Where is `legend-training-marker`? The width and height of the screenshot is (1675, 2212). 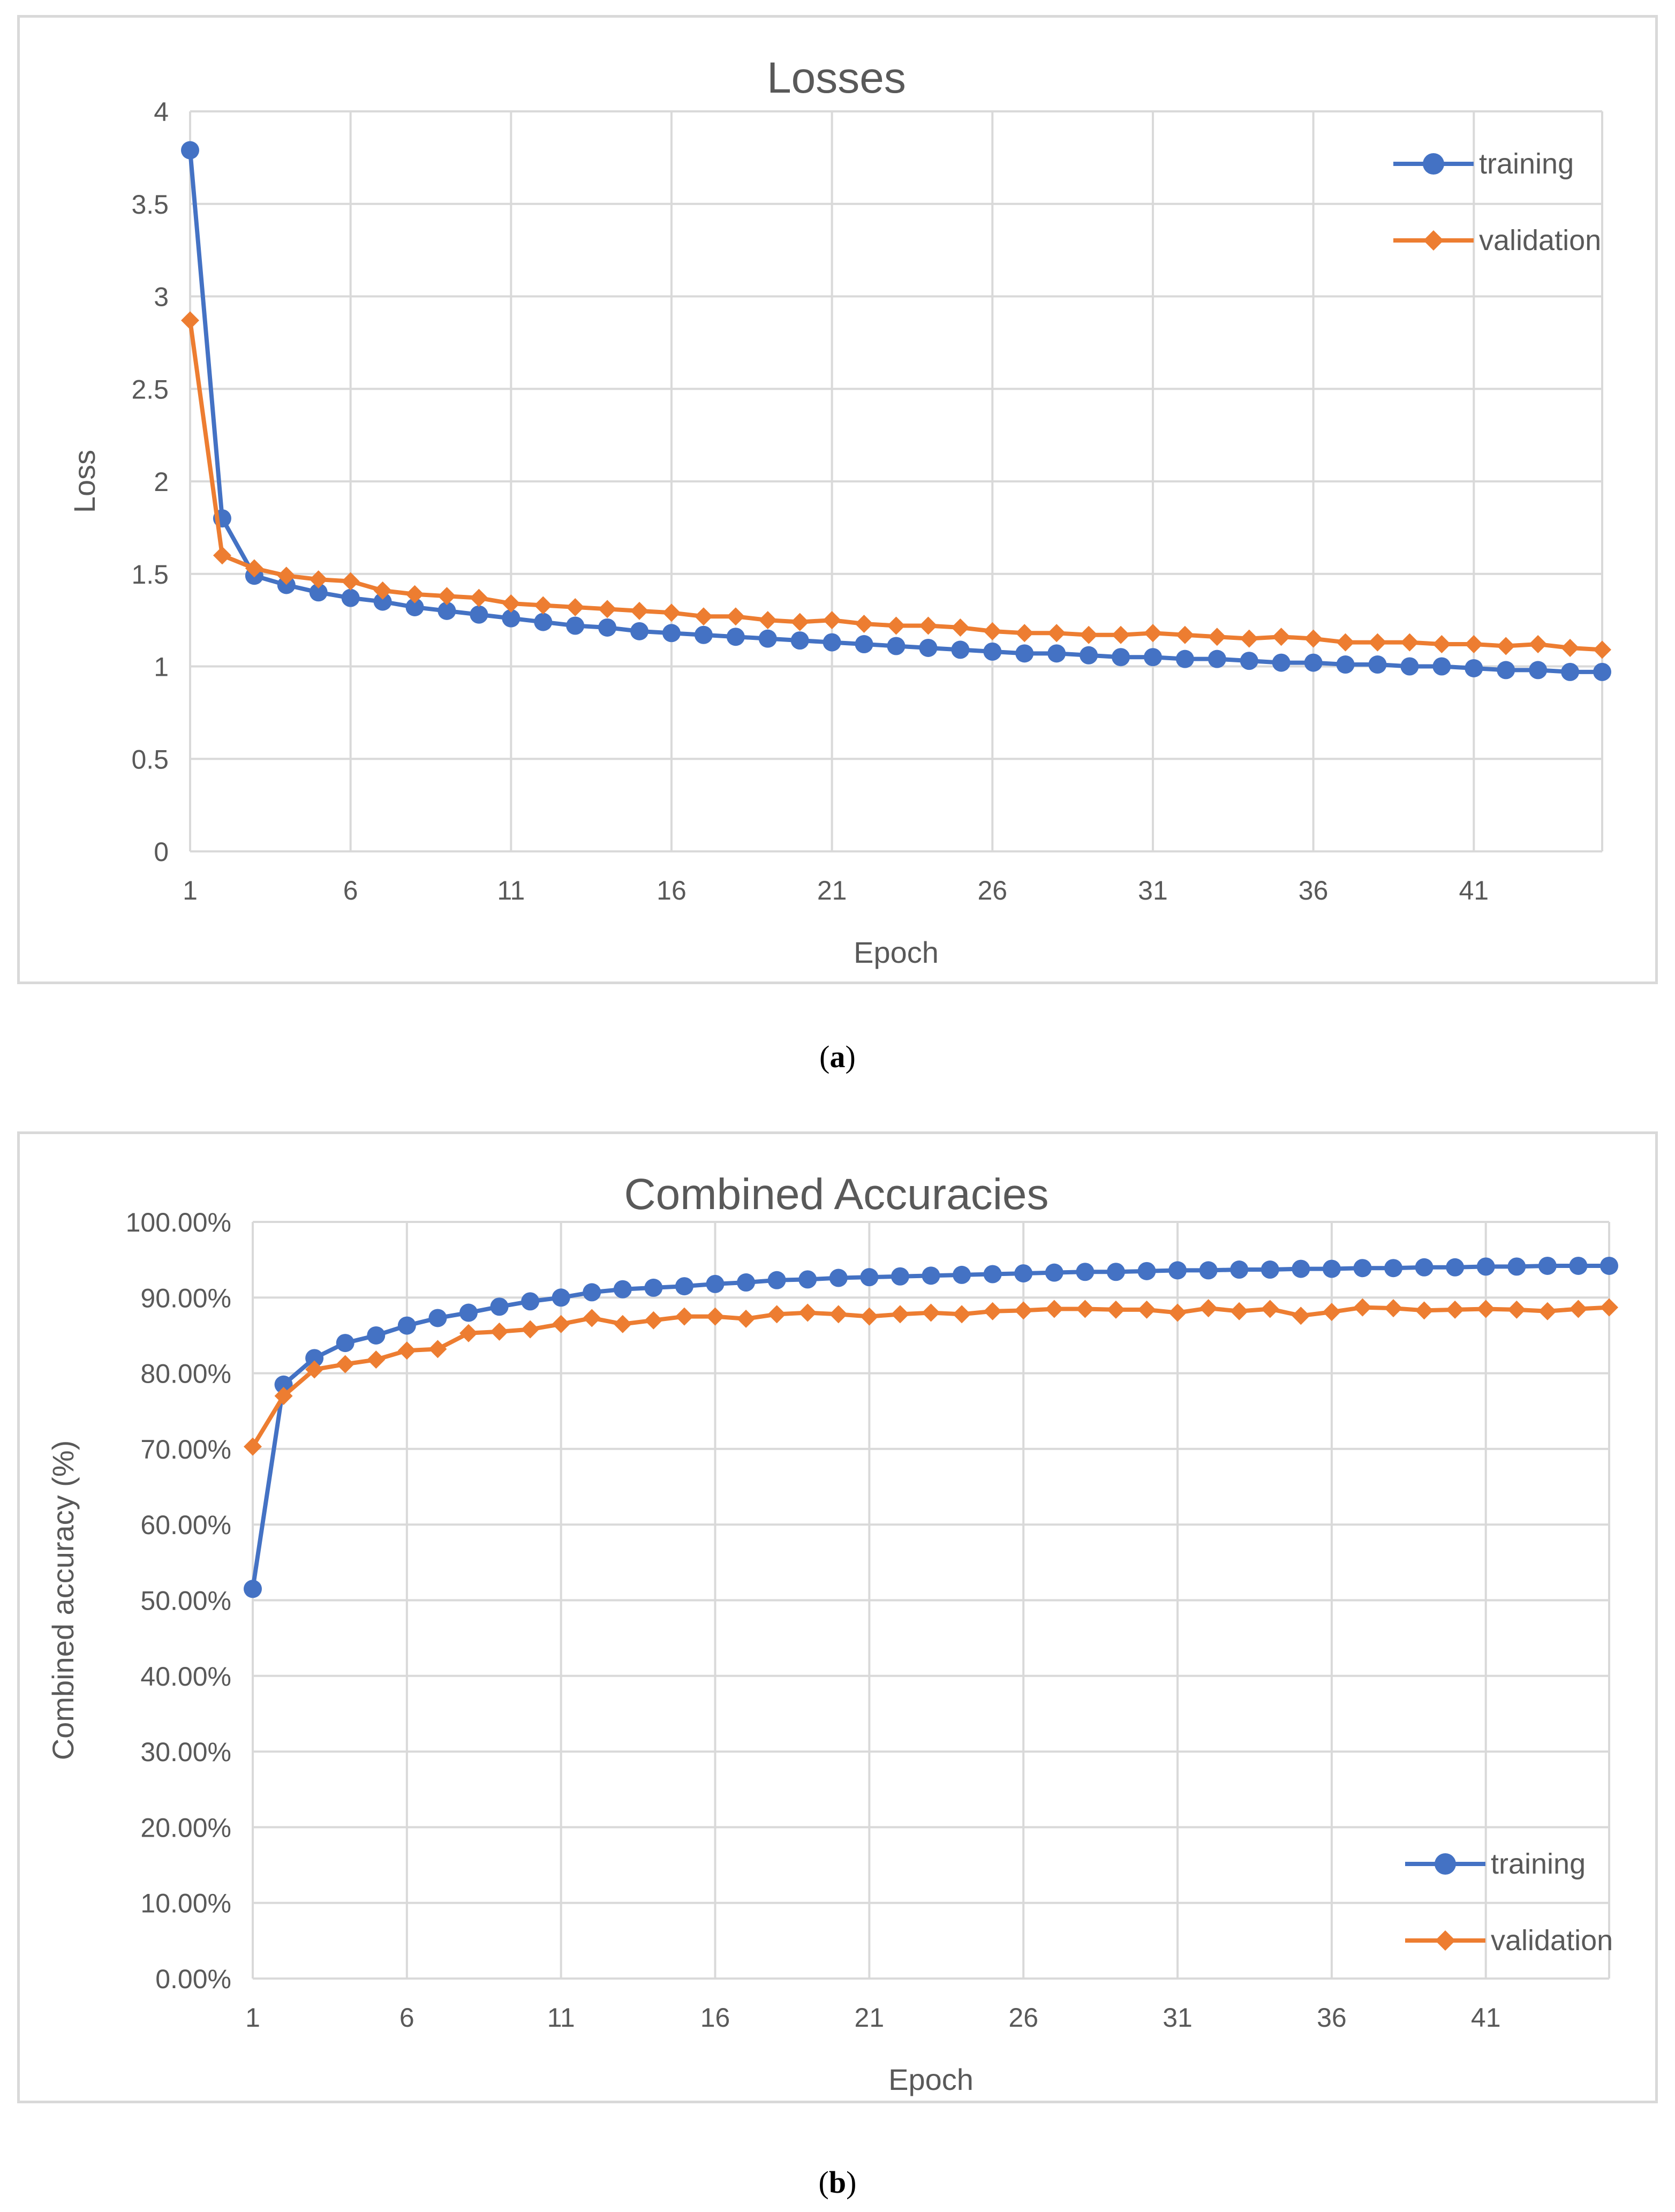
legend-training-marker is located at coordinates (1434, 164).